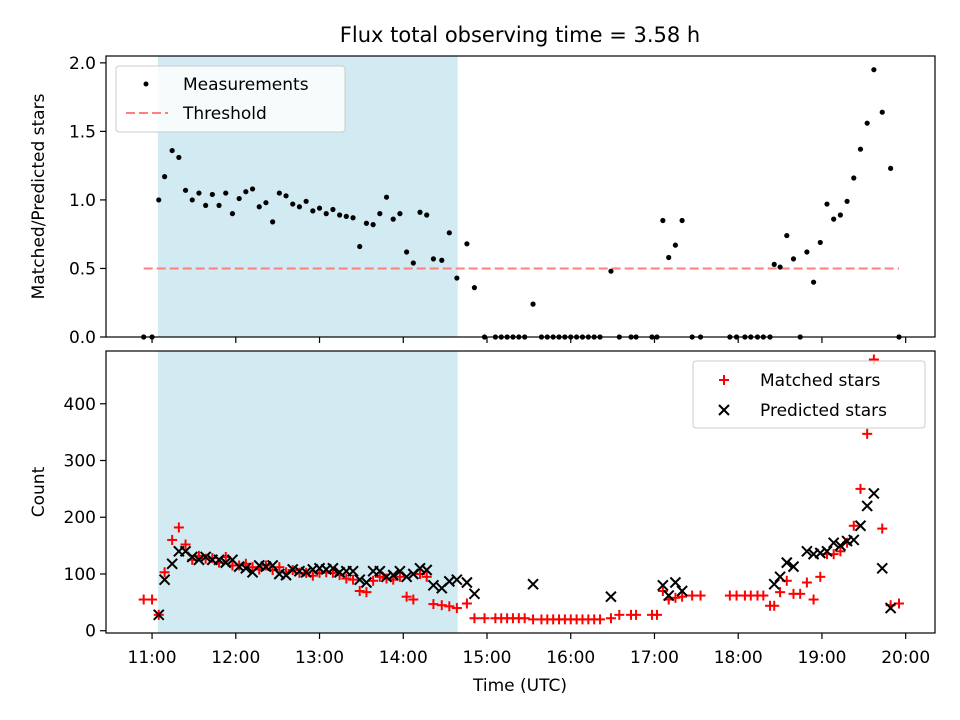  I want to click on ratio-legend-box, so click(230, 99).